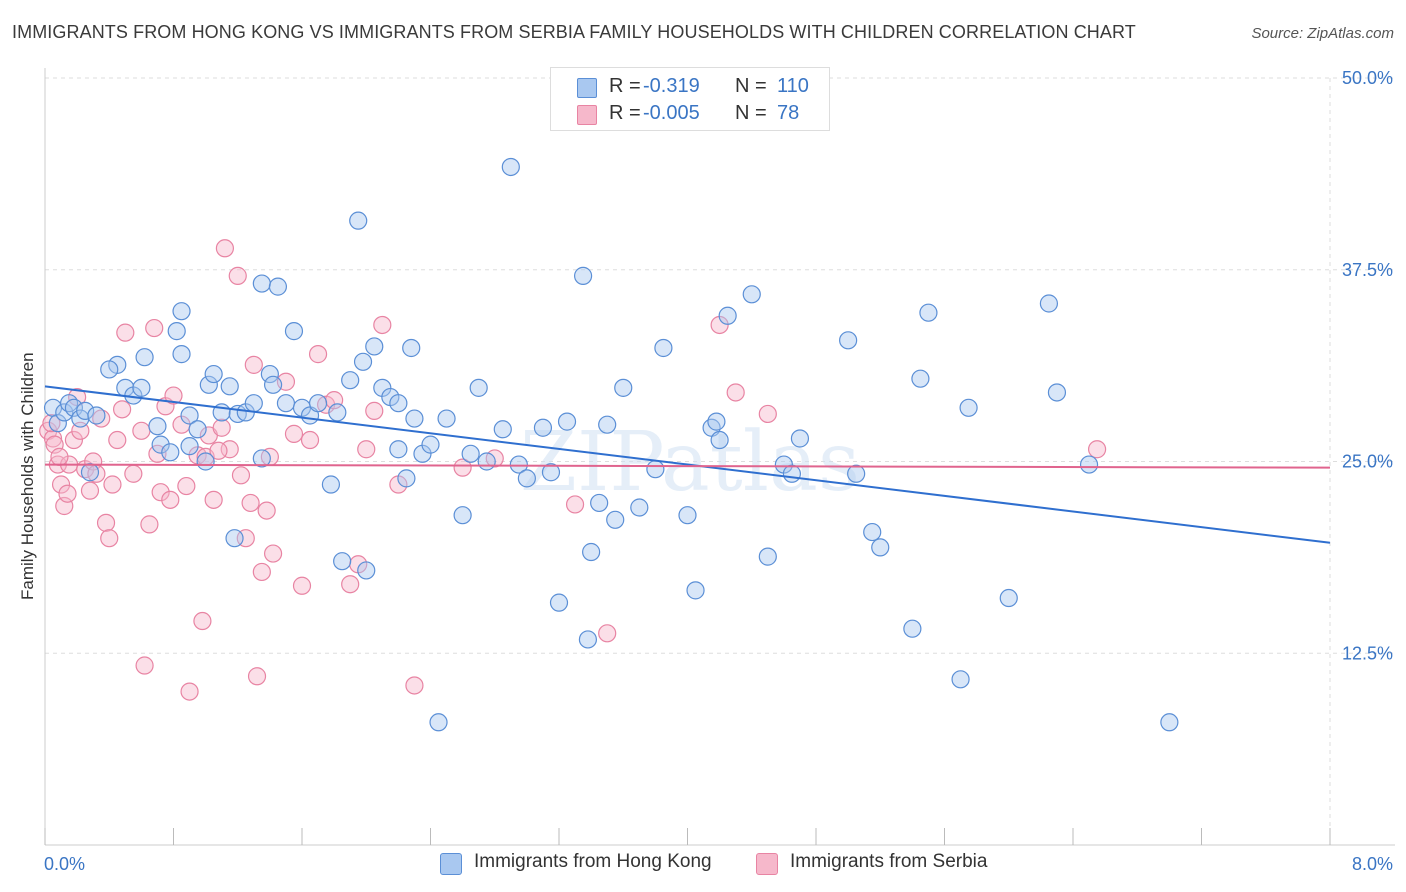 This screenshot has height=892, width=1406. I want to click on legend-r-value: -0.005, so click(671, 113).